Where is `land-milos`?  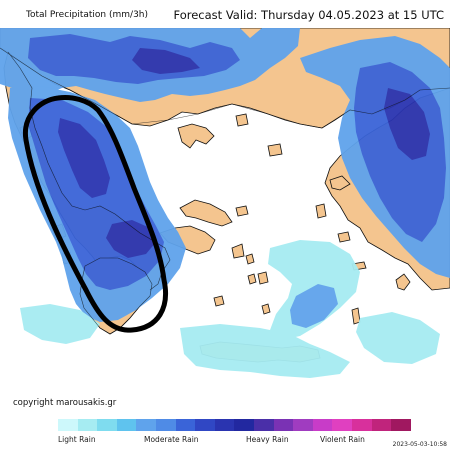 land-milos is located at coordinates (219, 301).